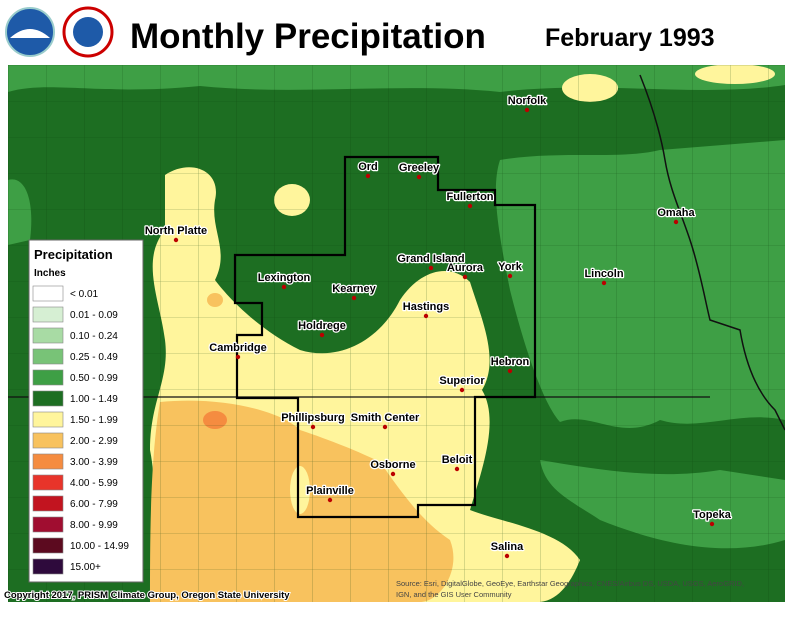 The width and height of the screenshot is (792, 617). I want to click on legend-label: 8.00 - 9.99, so click(94, 525).